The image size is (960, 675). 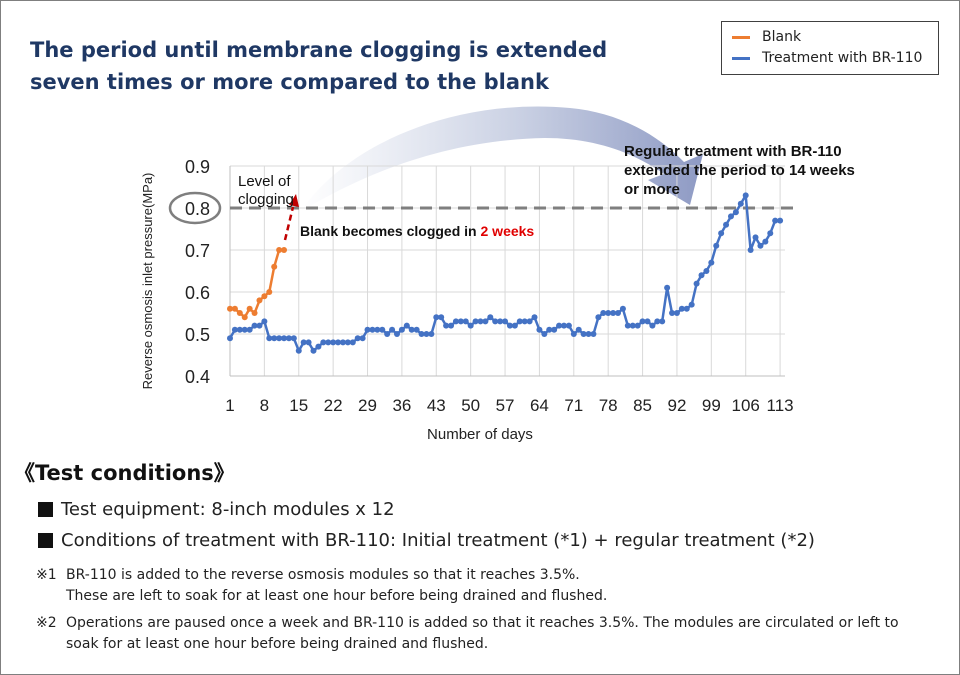 I want to click on square-bullet-icon, so click(x=45, y=540).